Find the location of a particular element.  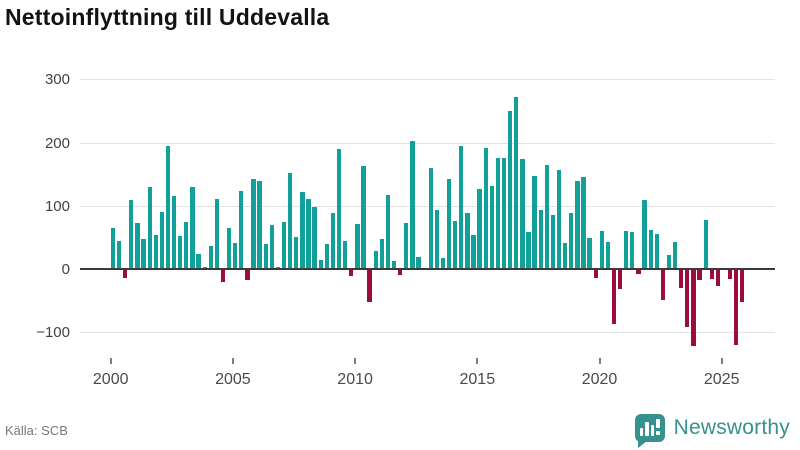

bar-2021Q4 is located at coordinates (644, 234).